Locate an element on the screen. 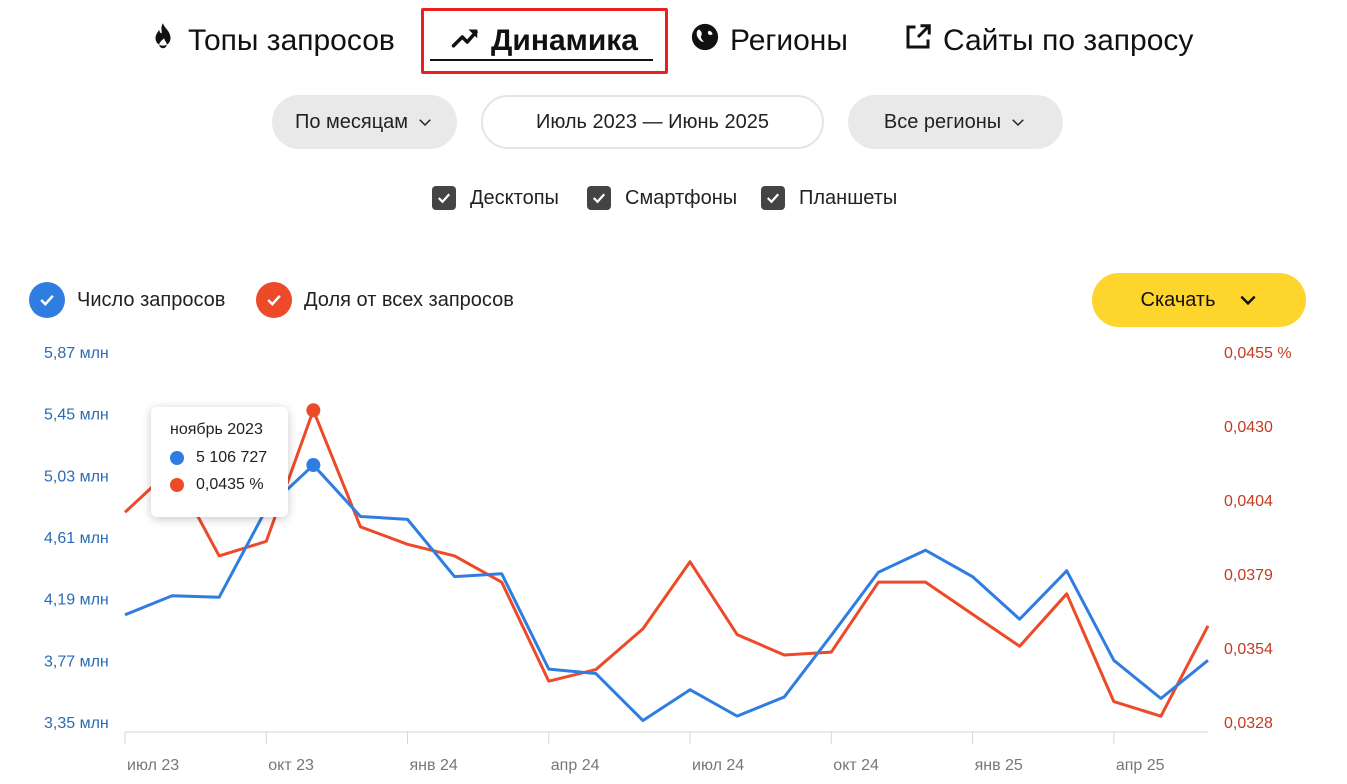  tooltip-share-value: 0,0435 % is located at coordinates (230, 484).